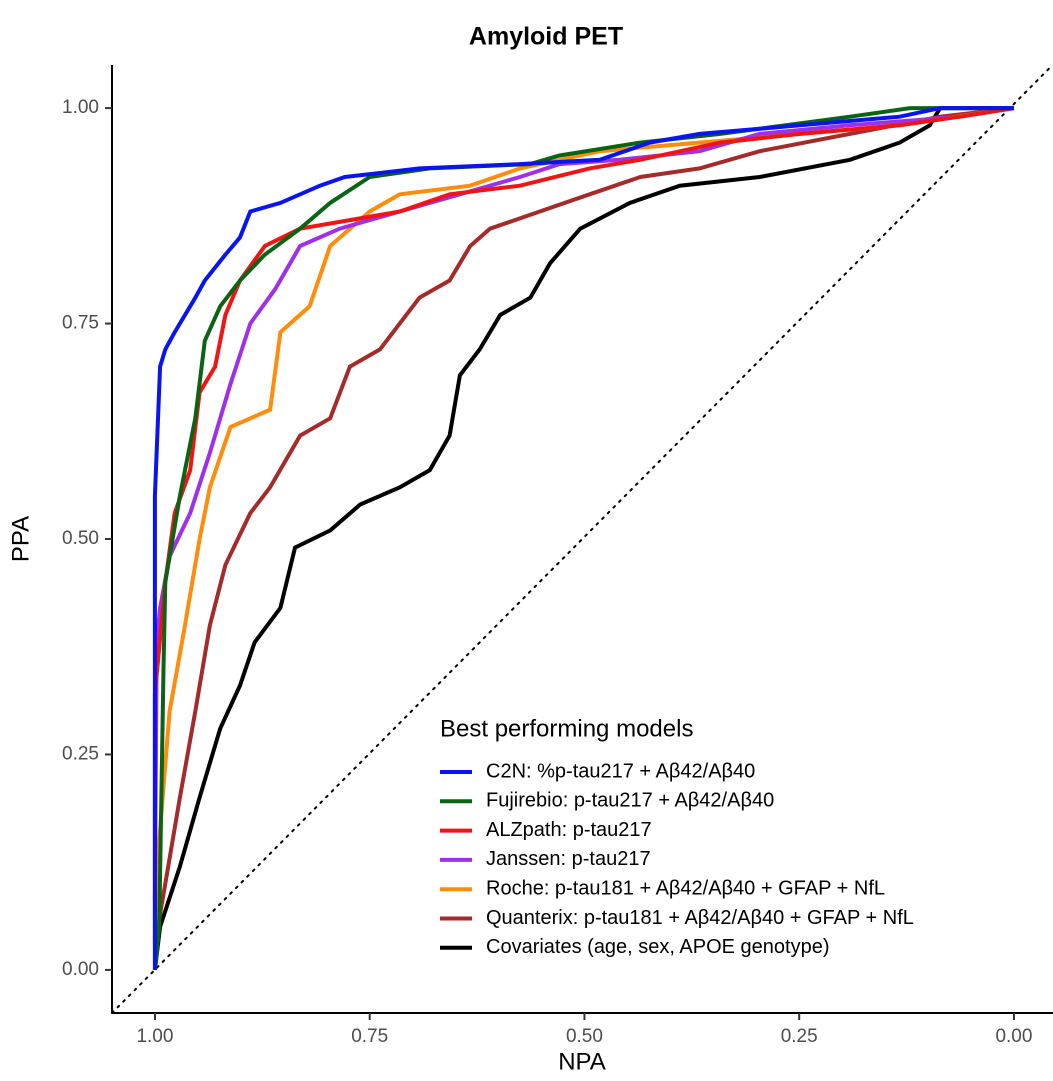 The width and height of the screenshot is (1053, 1081). Describe the element at coordinates (582, 1061) in the screenshot. I see `x-axis-label: NPA` at that location.